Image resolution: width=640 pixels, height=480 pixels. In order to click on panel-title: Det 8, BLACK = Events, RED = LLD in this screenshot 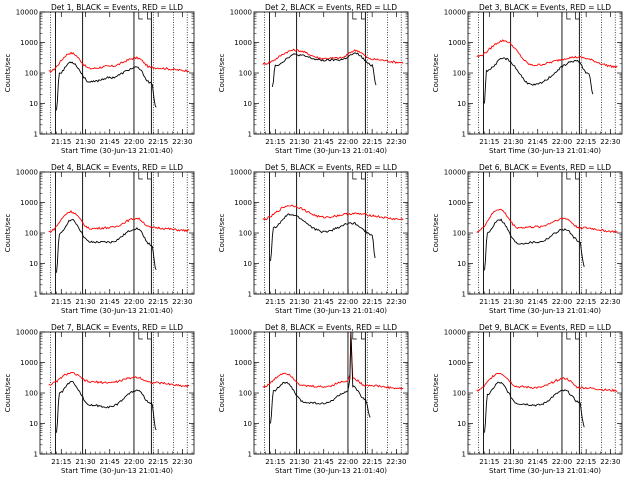, I will do `click(331, 327)`.